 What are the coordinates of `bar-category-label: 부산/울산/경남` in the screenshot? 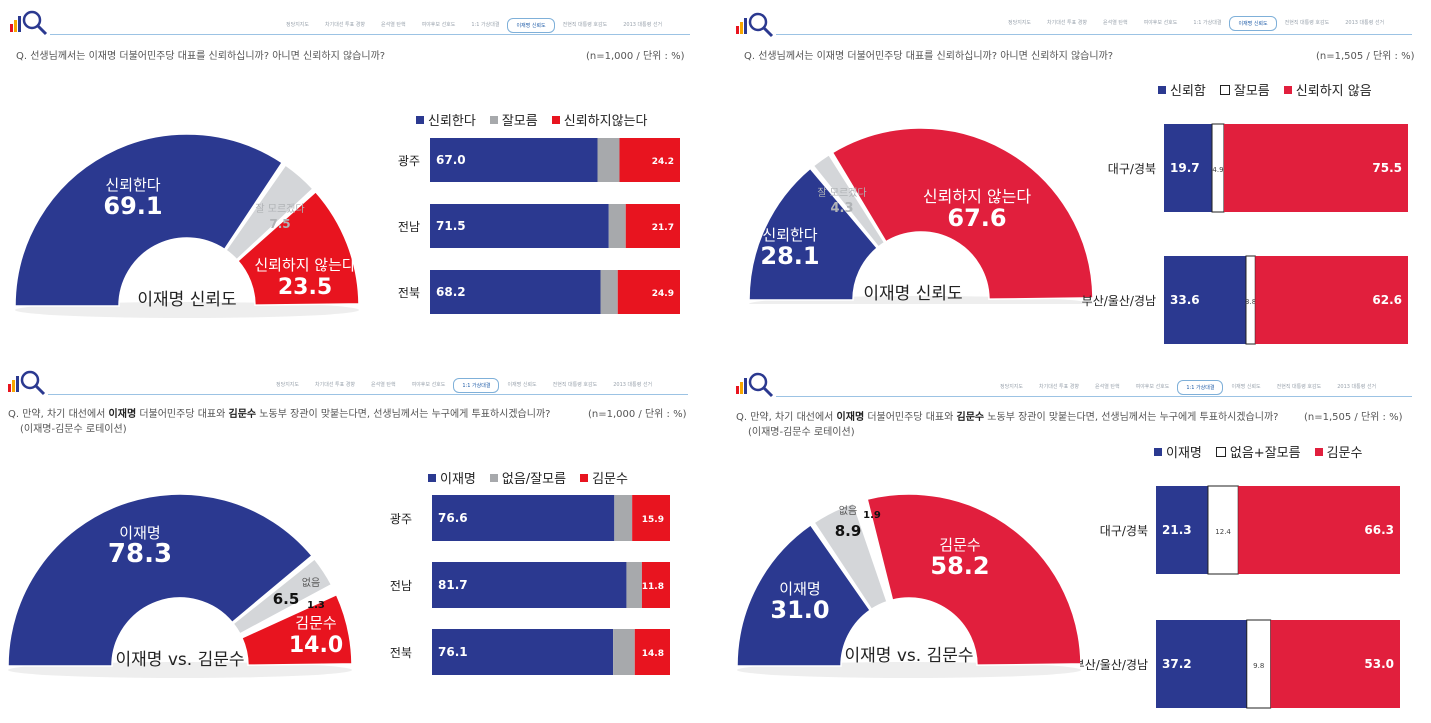 It's located at (1114, 665).